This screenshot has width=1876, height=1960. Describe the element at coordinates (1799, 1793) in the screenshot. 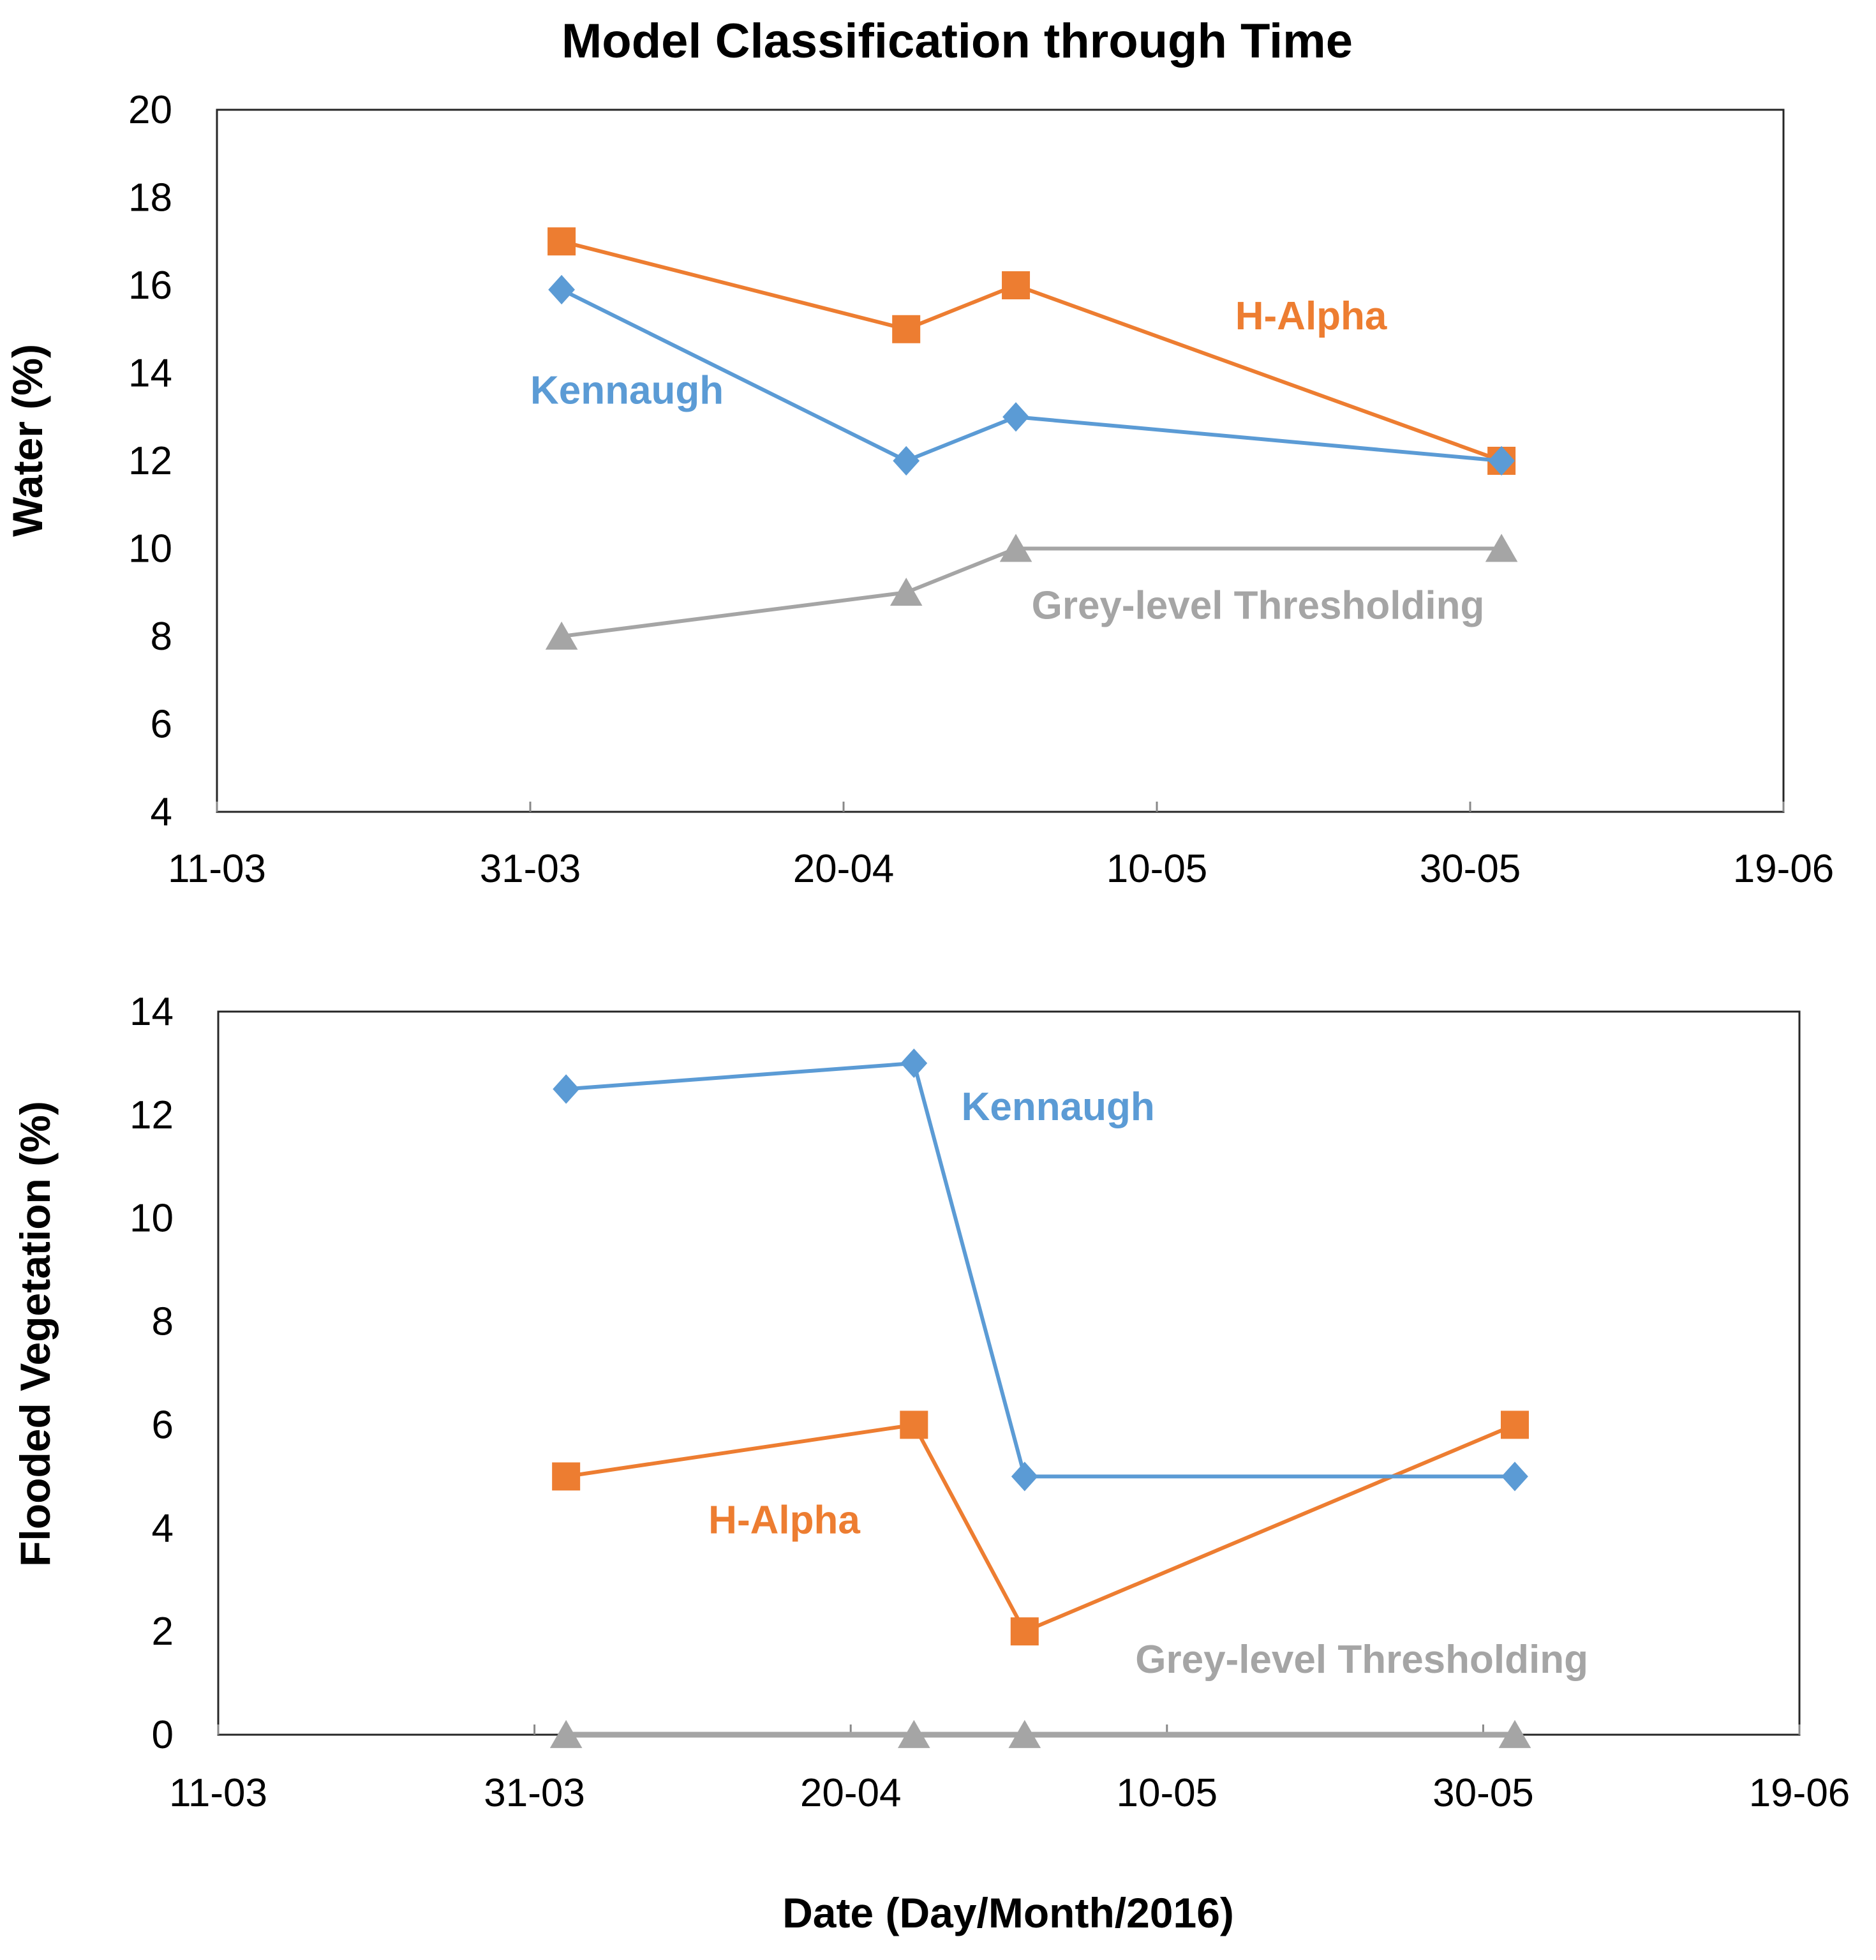

I see `flooded-vegetation-x-tick-label: 19-06` at that location.